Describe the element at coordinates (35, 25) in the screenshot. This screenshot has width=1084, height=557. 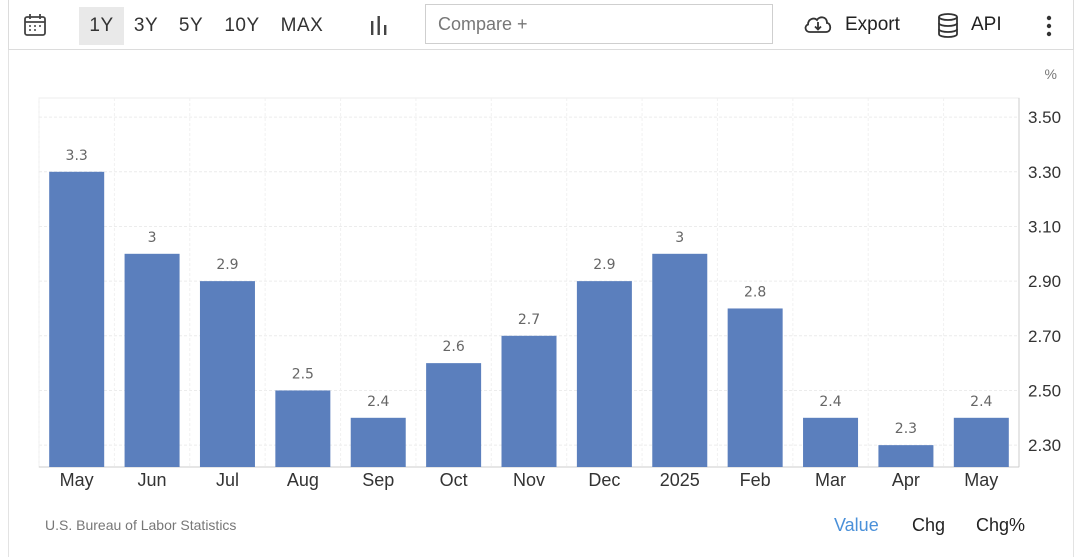
I see `calendar-icon` at that location.